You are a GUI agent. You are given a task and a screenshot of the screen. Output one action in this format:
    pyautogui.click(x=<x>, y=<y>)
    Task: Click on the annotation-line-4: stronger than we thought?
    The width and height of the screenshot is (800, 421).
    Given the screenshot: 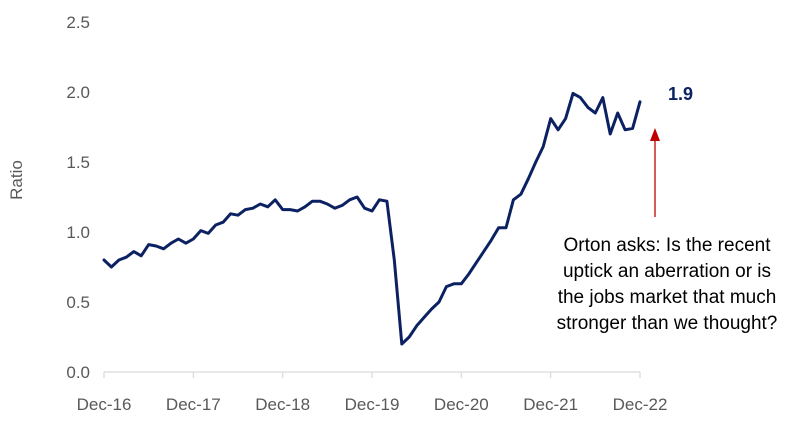 What is the action you would take?
    pyautogui.click(x=667, y=323)
    